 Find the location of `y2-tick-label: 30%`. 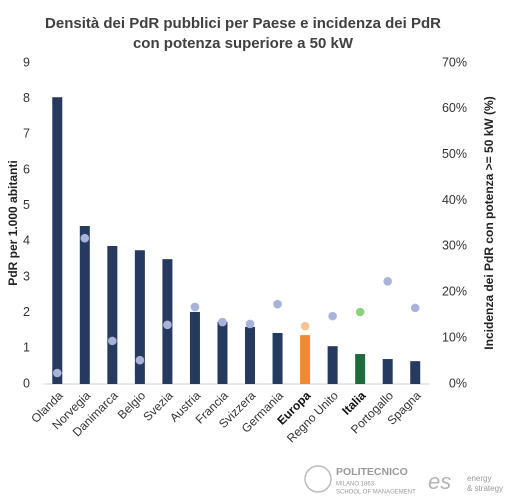

y2-tick-label: 30% is located at coordinates (454, 246).